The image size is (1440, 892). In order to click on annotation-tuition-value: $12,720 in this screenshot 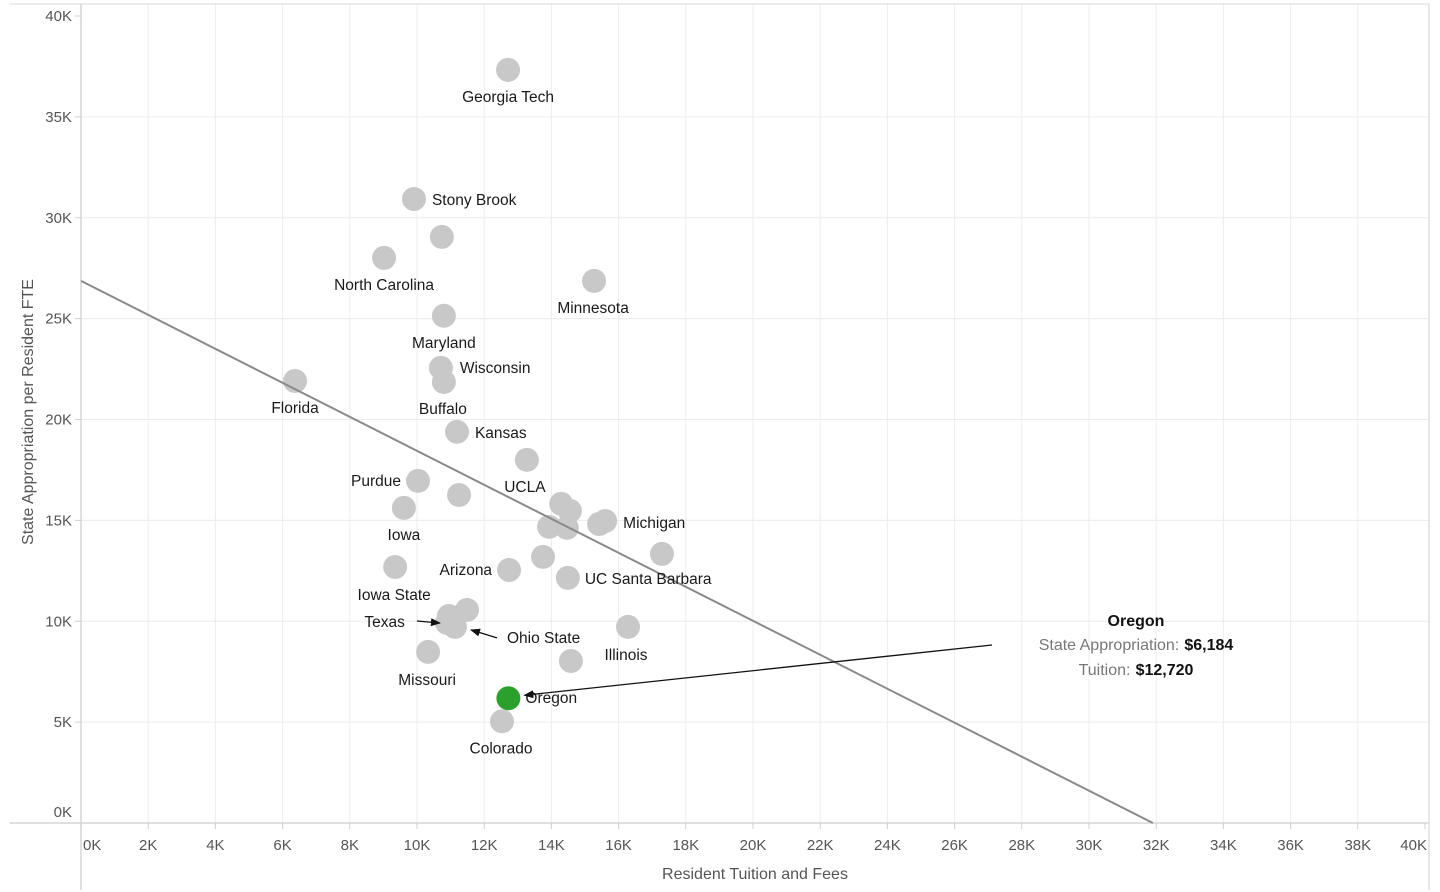, I will do `click(1165, 670)`.